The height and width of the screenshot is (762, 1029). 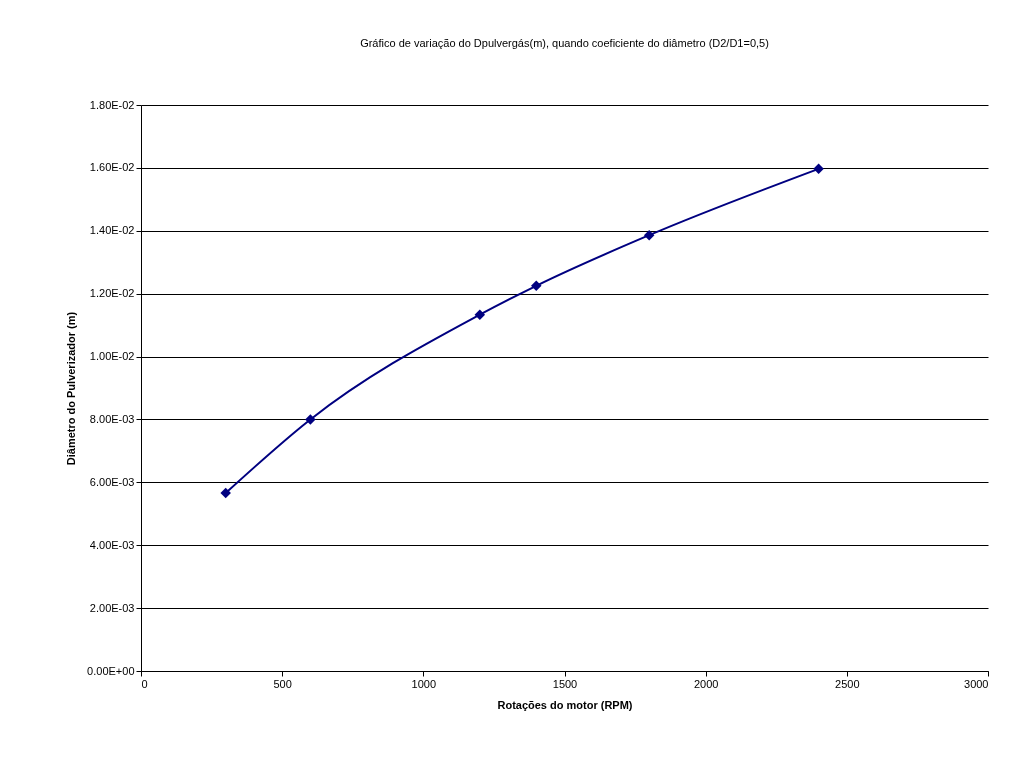 I want to click on y-tick-label: 1.60E-02, so click(x=112, y=167).